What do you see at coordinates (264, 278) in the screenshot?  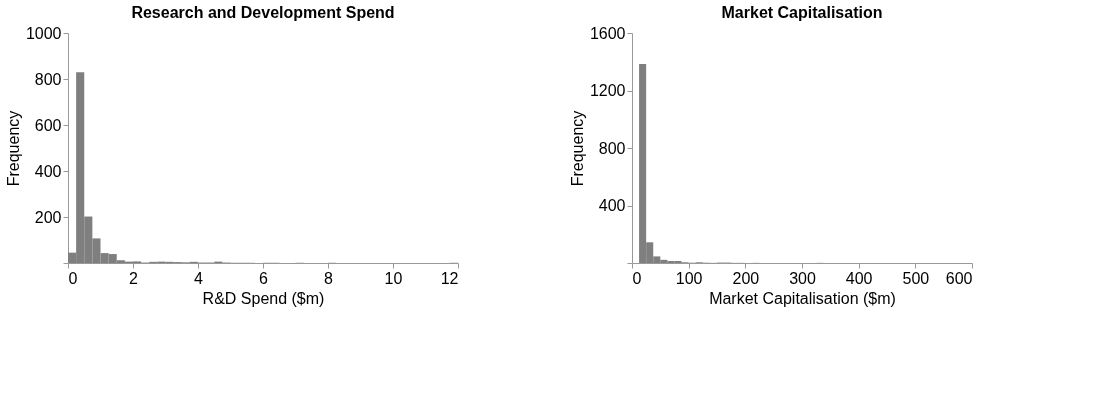 I see `x-tick-label: 6` at bounding box center [264, 278].